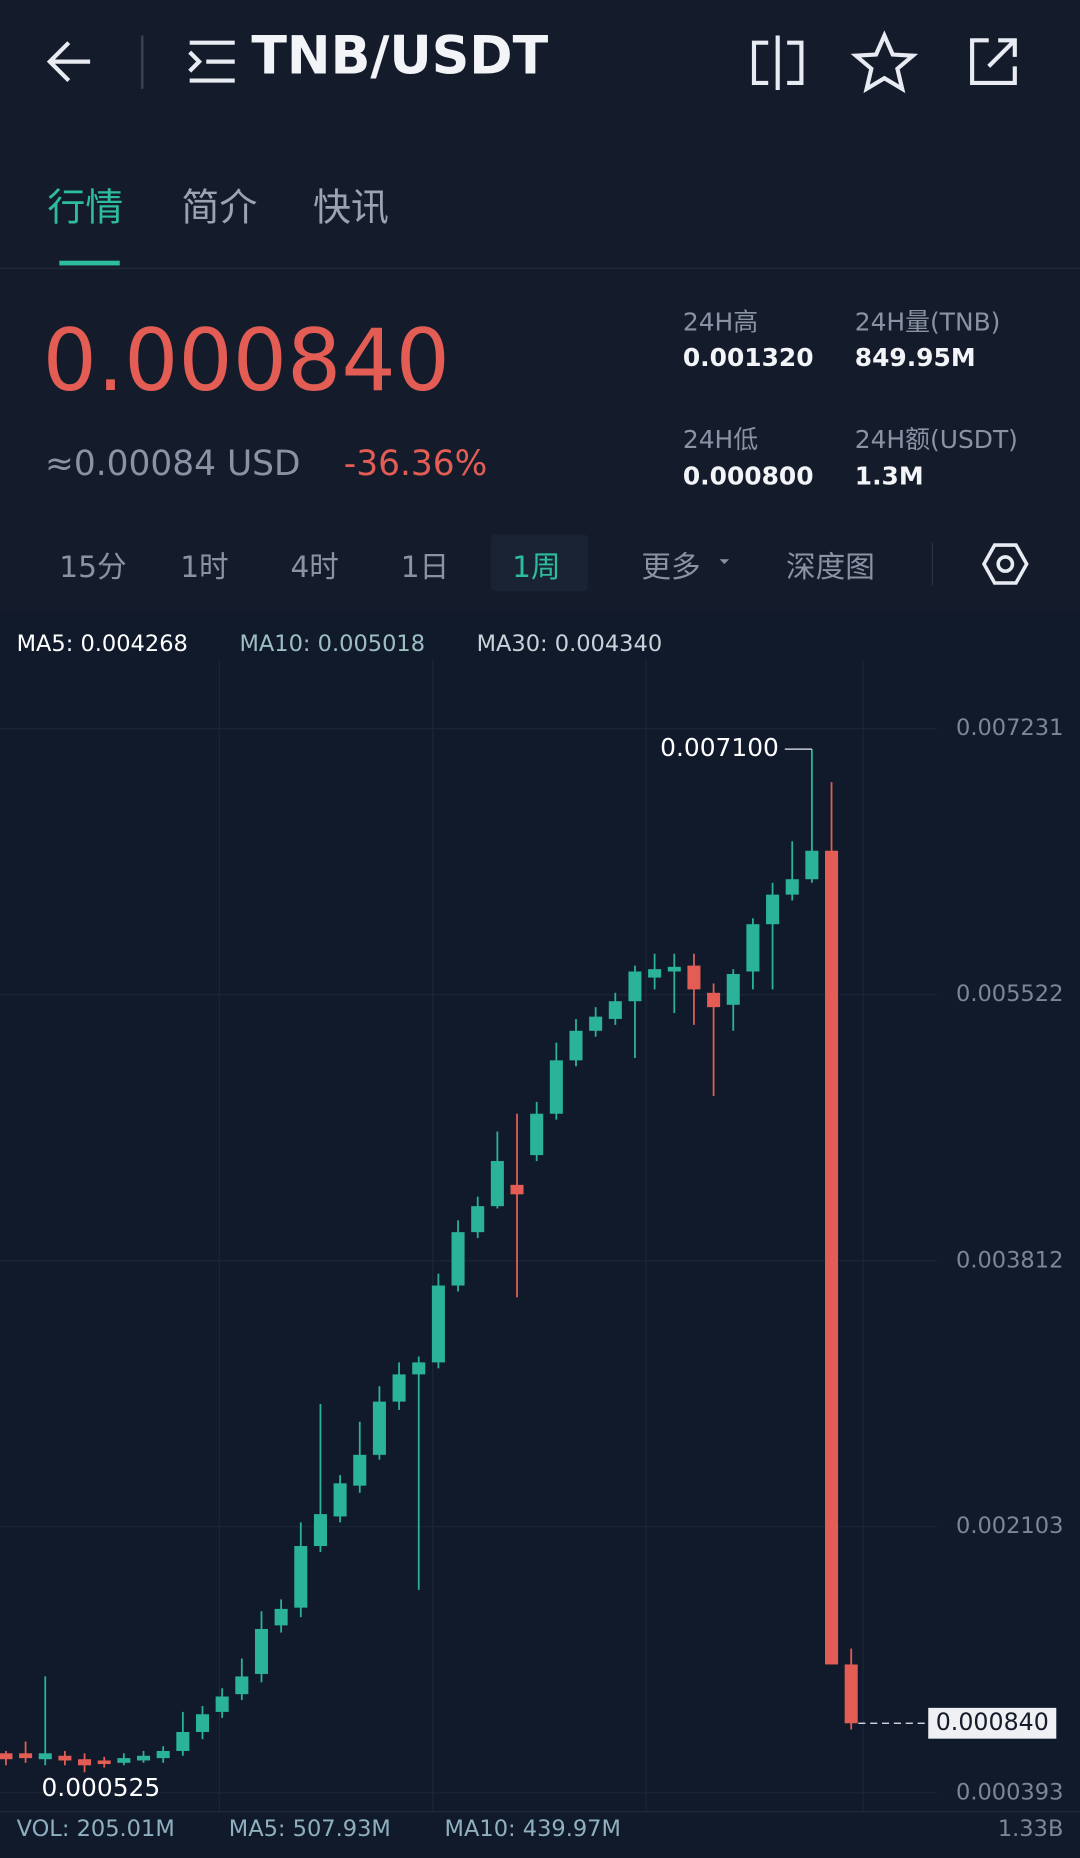 This screenshot has width=1080, height=1858. Describe the element at coordinates (720, 322) in the screenshot. I see `stat-label: 24H高` at that location.